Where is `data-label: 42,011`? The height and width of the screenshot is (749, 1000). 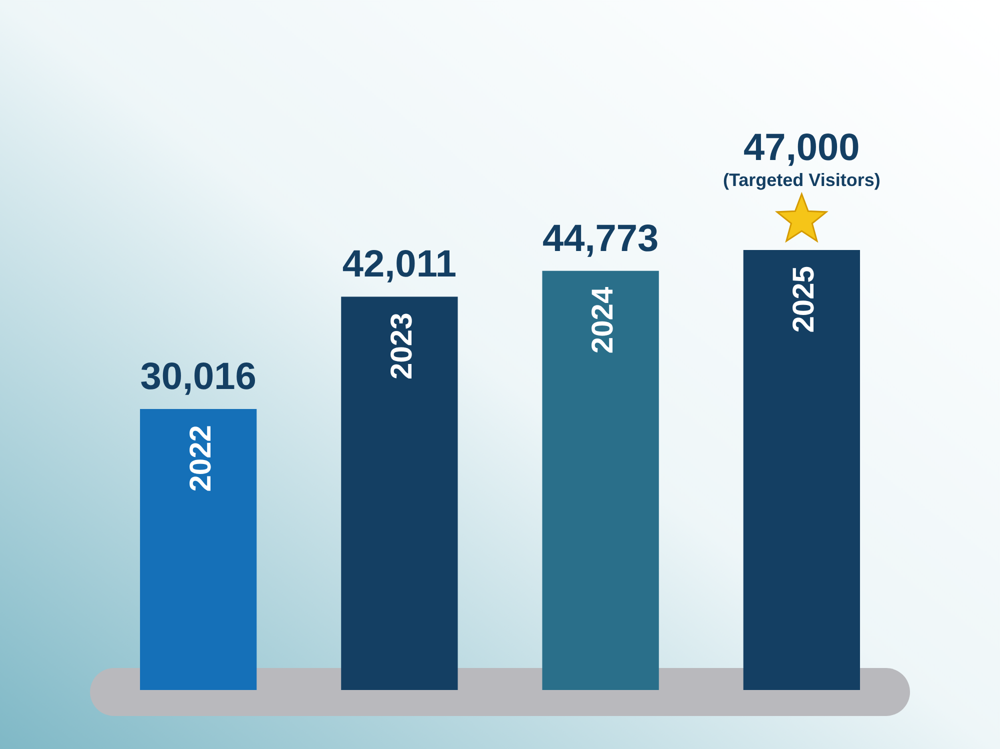
data-label: 42,011 is located at coordinates (399, 265).